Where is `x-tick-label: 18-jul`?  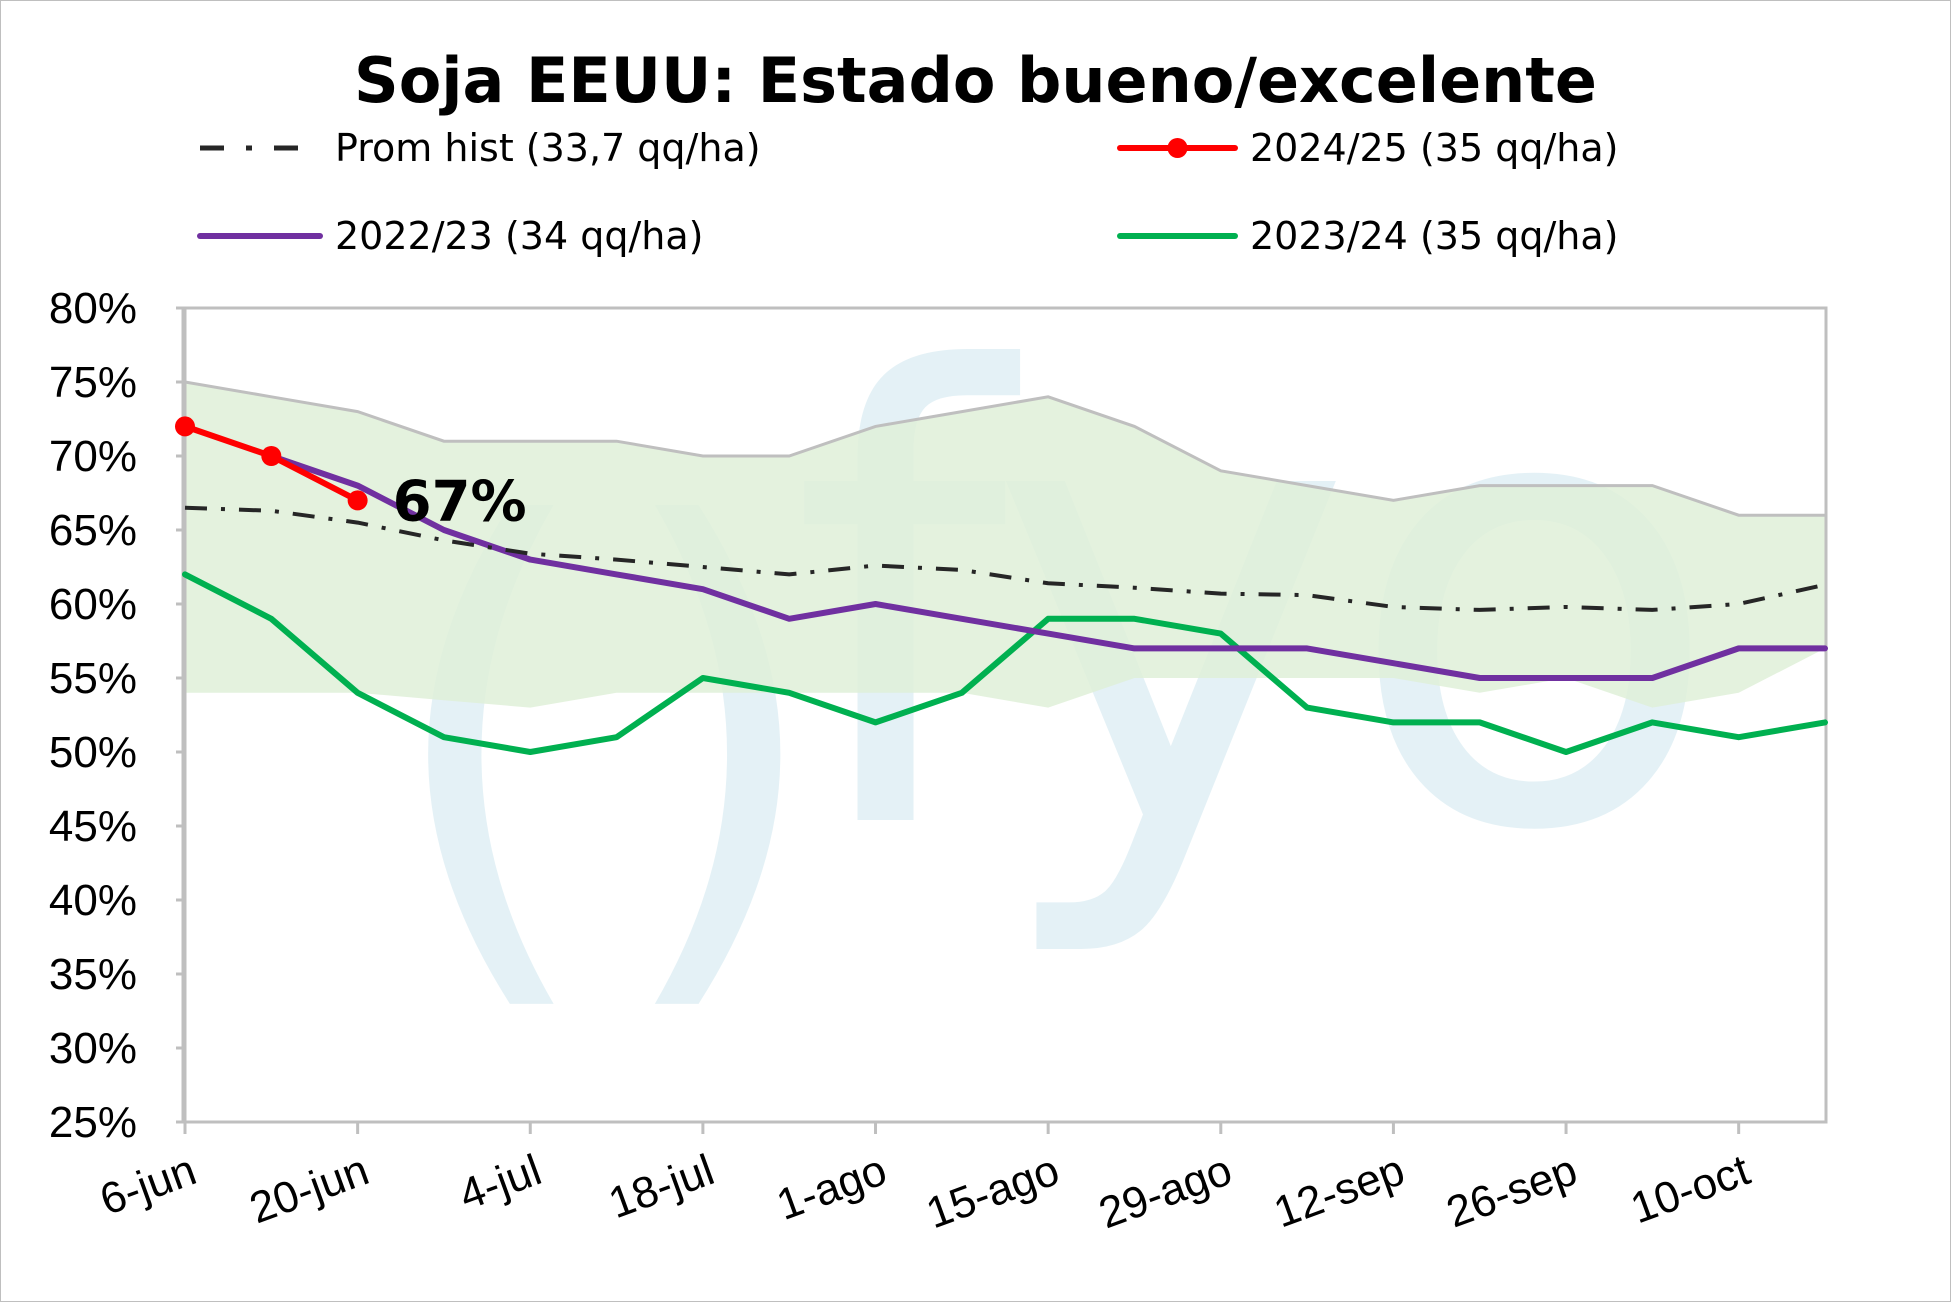
x-tick-label: 18-jul is located at coordinates (661, 1186).